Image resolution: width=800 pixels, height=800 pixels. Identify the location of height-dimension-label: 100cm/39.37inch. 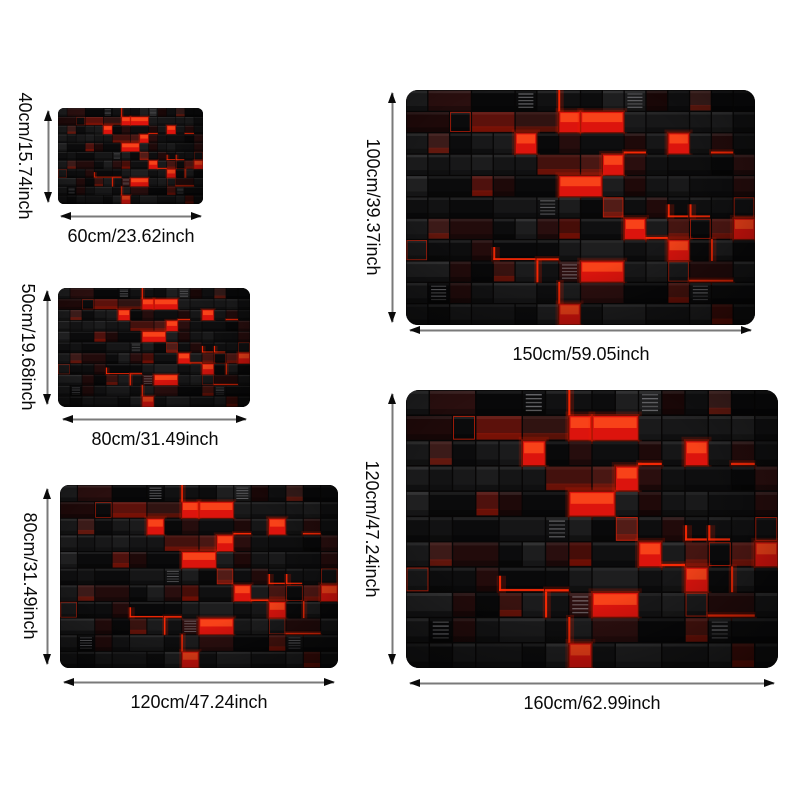
(372, 207).